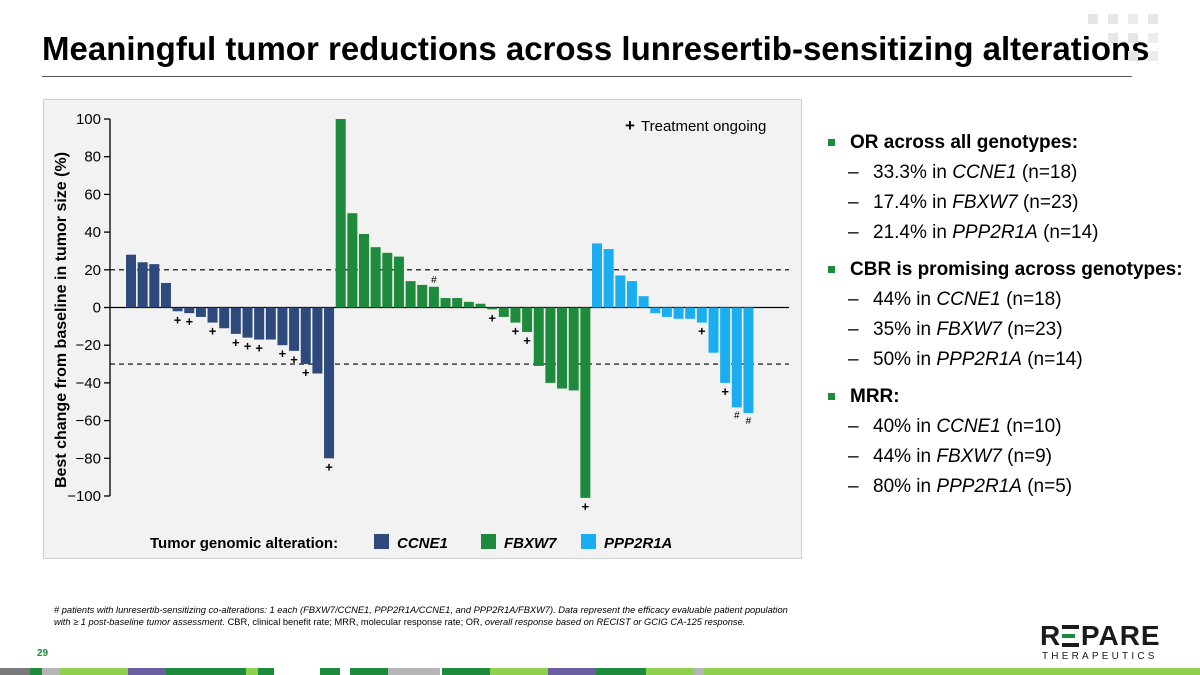 The image size is (1200, 675). Describe the element at coordinates (963, 202) in the screenshot. I see `list-item: –17.4% in FBXW7 (n=23)` at that location.